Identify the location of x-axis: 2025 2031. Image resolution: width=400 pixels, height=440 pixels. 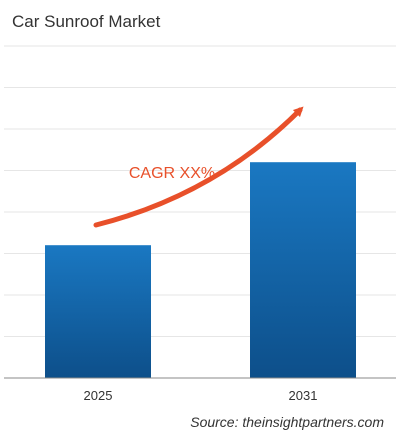
(200, 390).